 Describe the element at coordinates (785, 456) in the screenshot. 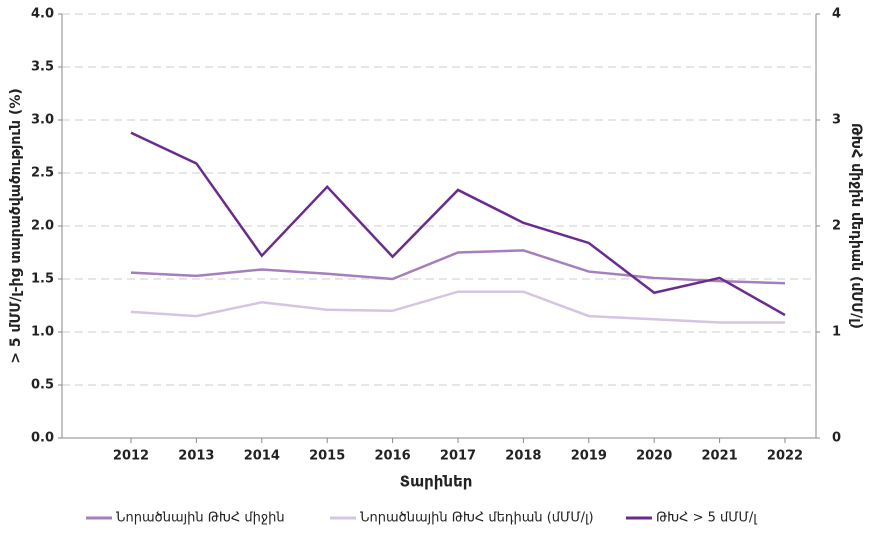

I see `x-tick-label: 2022` at that location.